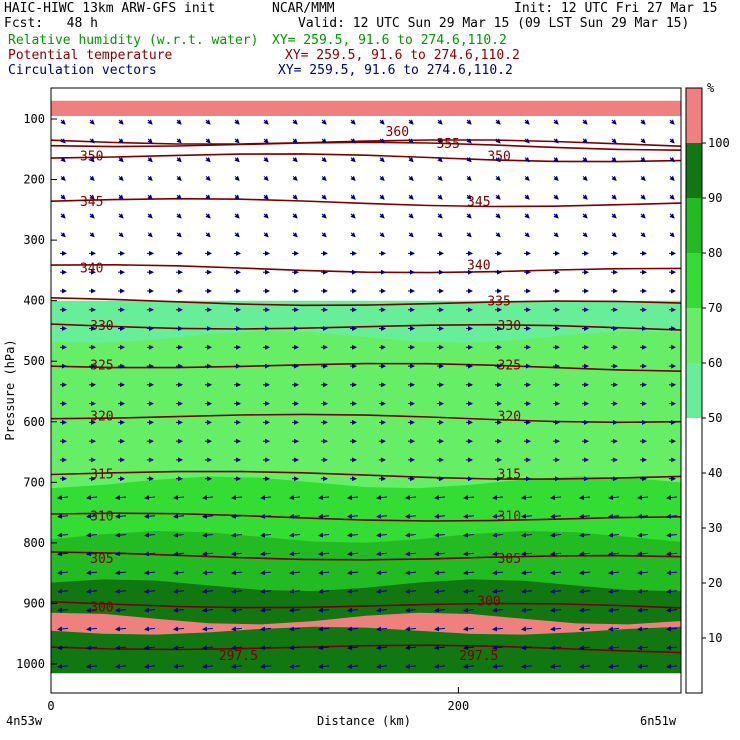  What do you see at coordinates (694, 115) in the screenshot?
I see `colorbar-band` at bounding box center [694, 115].